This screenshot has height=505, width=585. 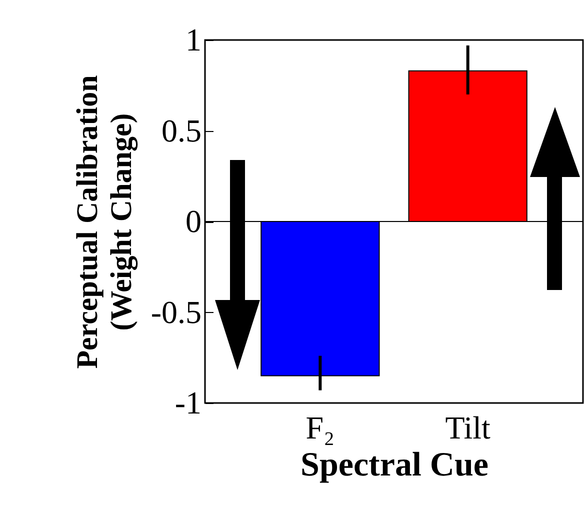 What do you see at coordinates (182, 130) in the screenshot?
I see `y-tick-label: 0.5` at bounding box center [182, 130].